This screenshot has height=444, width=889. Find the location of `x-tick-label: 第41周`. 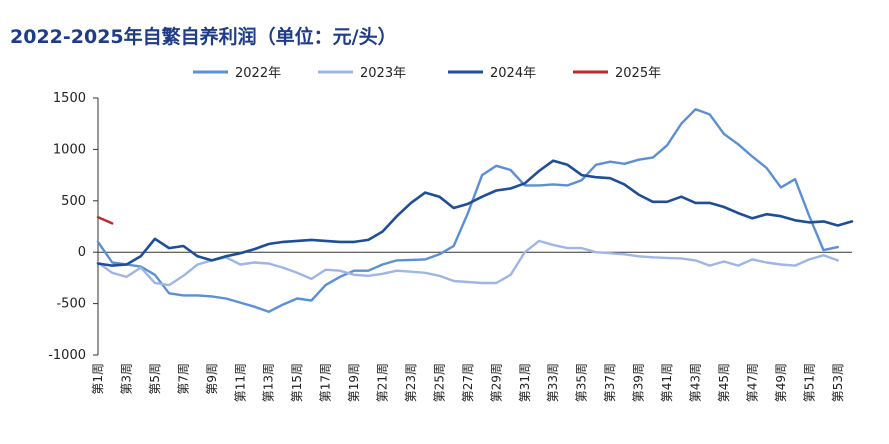

x-tick-label: 第41周 is located at coordinates (667, 382).